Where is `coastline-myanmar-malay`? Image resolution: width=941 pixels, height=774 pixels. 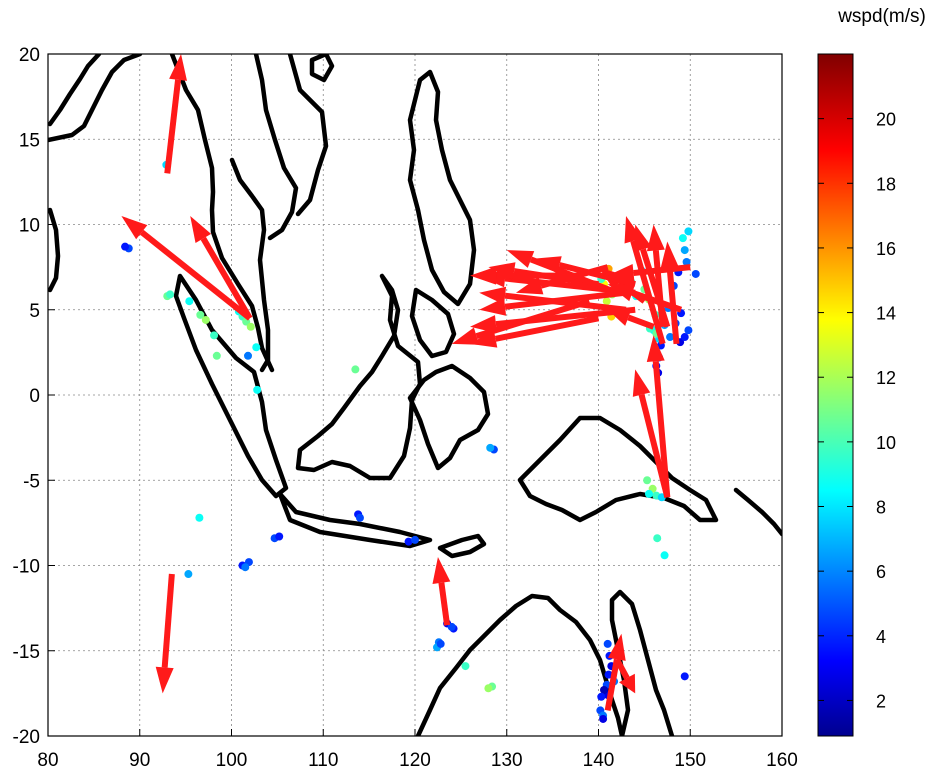
coastline-myanmar-malay is located at coordinates (222, 213).